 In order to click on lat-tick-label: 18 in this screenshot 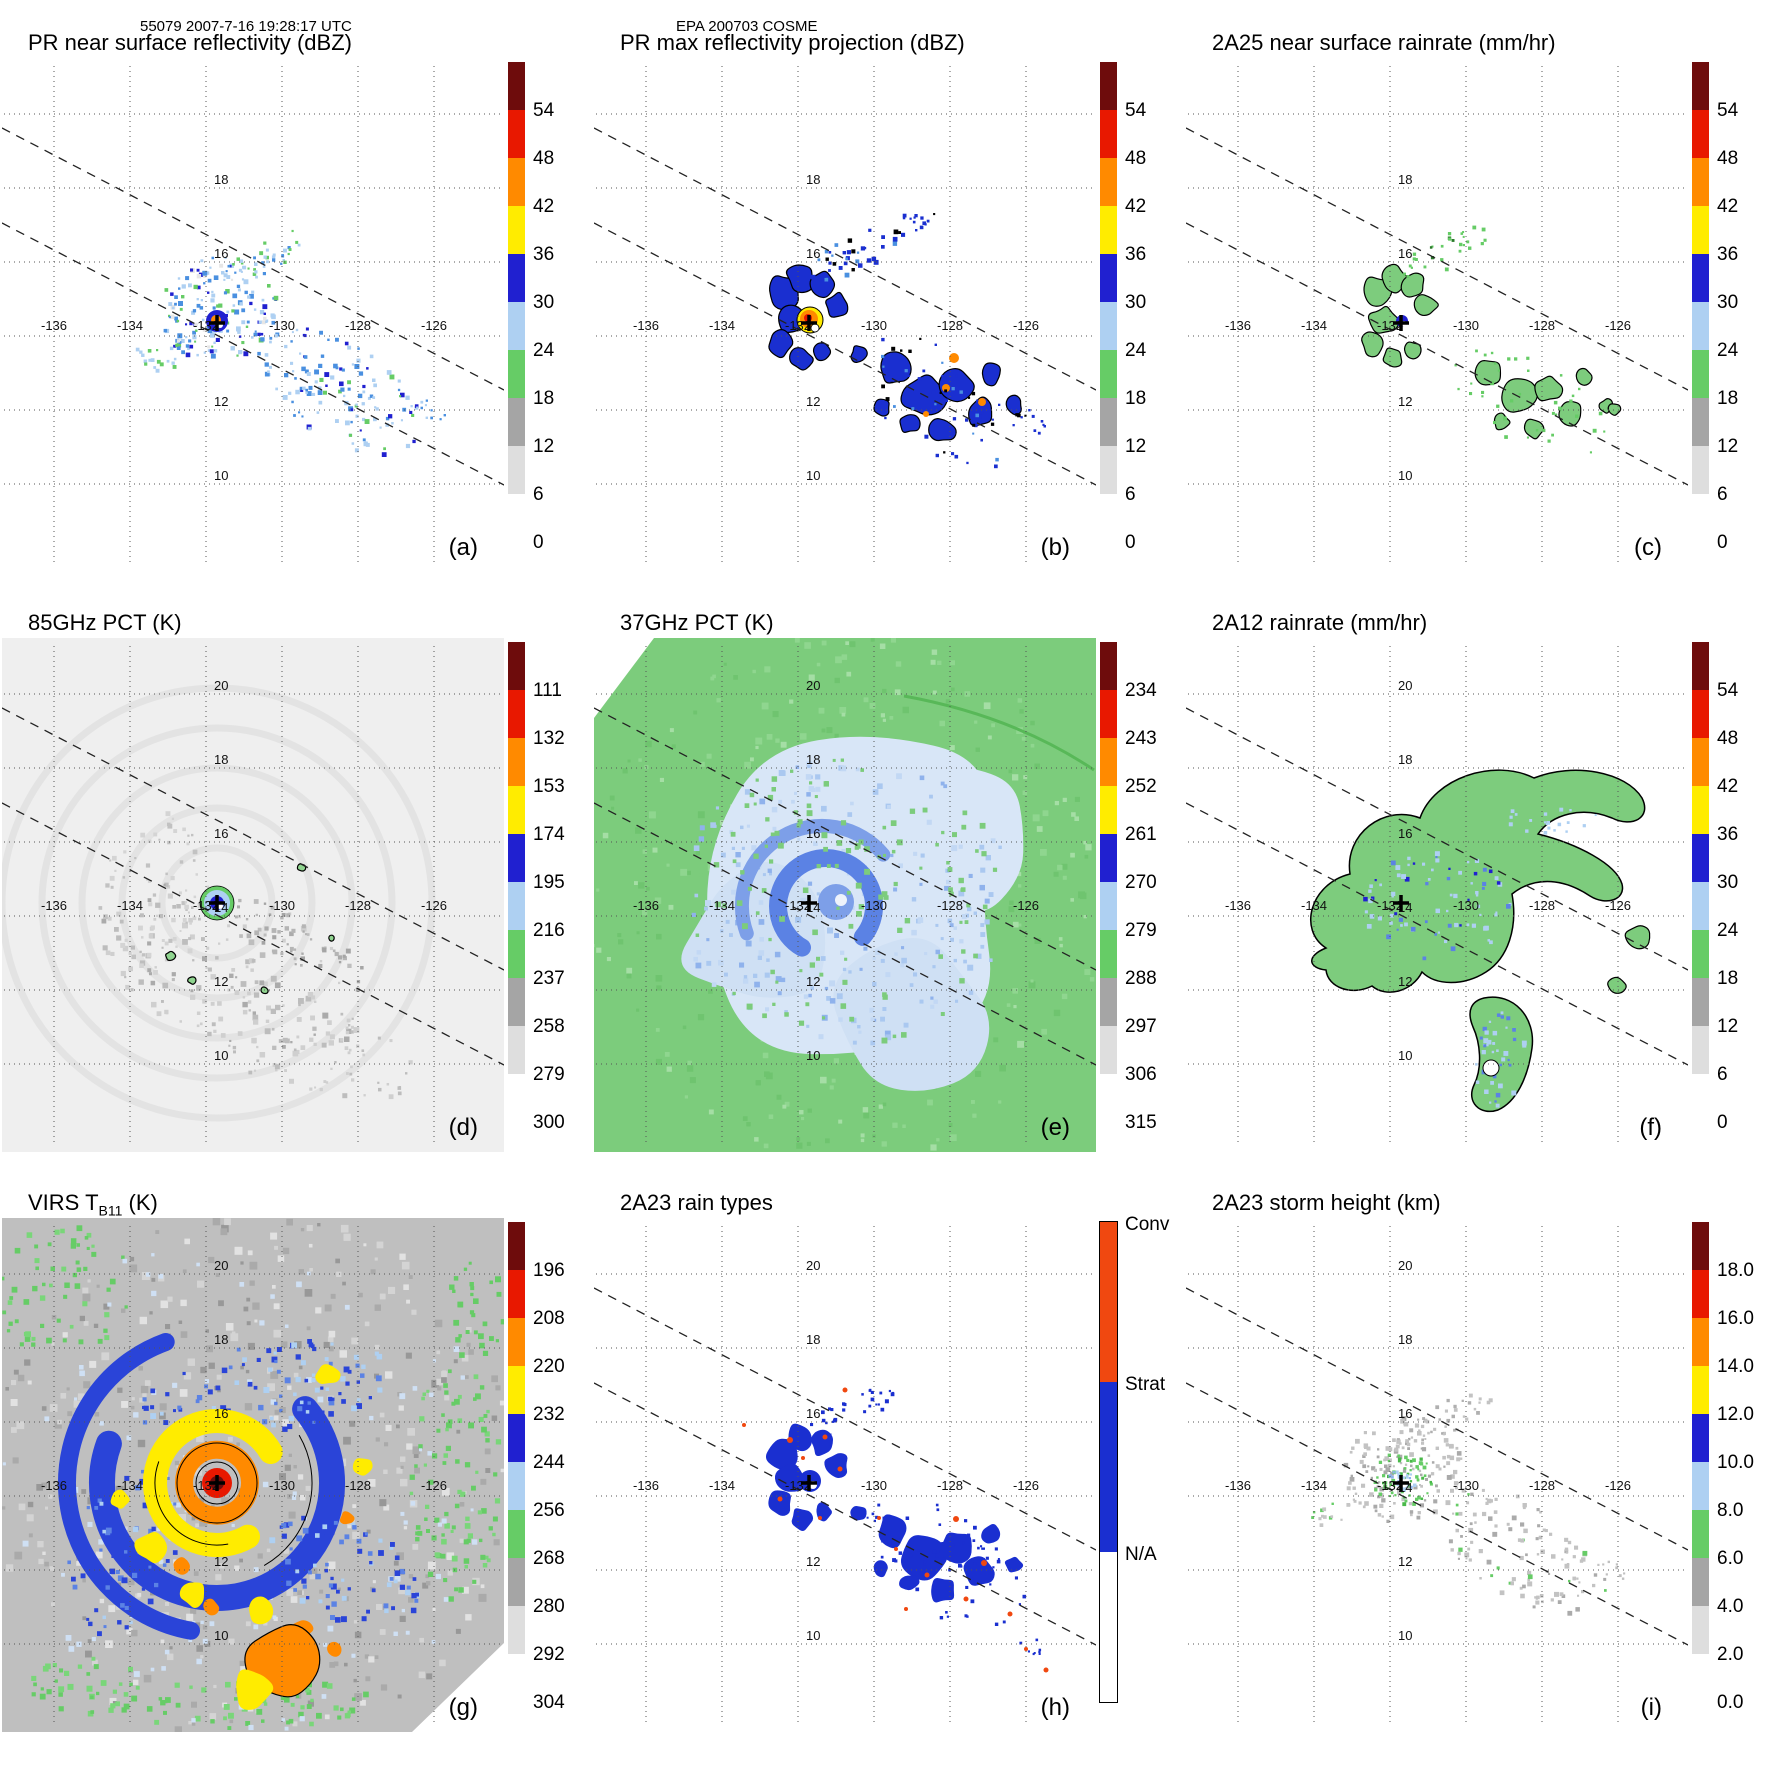, I will do `click(1405, 1339)`.